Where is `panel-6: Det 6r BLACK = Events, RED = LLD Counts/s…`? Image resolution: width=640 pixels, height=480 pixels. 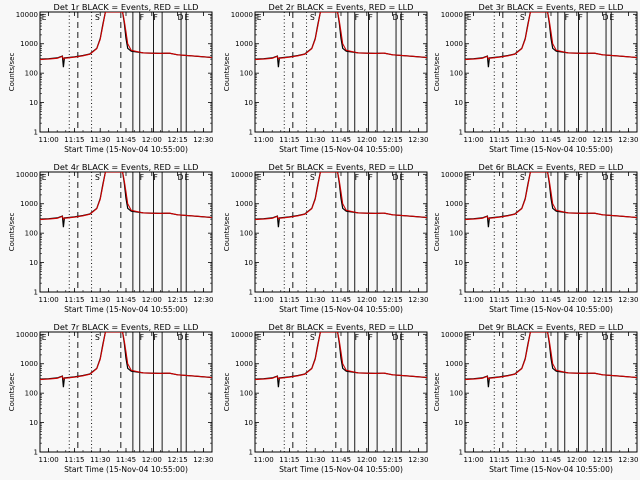
panel-6: Det 6r BLACK = Events, RED = LLD Counts/s… is located at coordinates (535, 238).